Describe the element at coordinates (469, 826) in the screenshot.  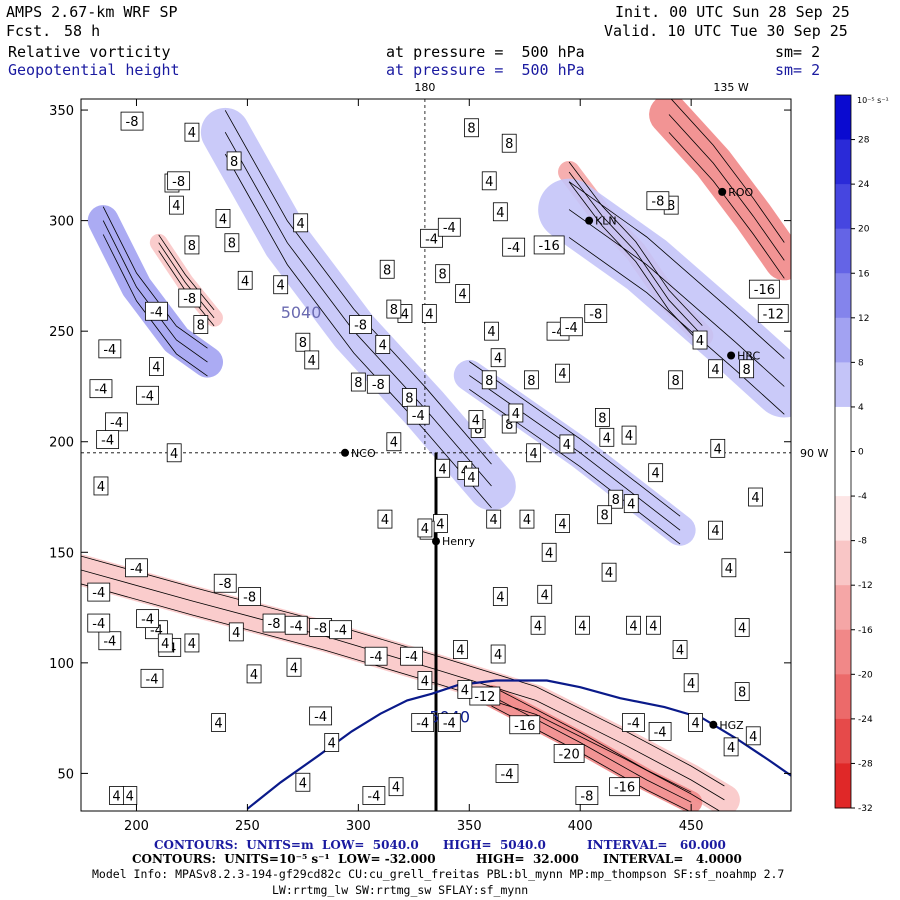
I see `x-tick-label: 350` at that location.